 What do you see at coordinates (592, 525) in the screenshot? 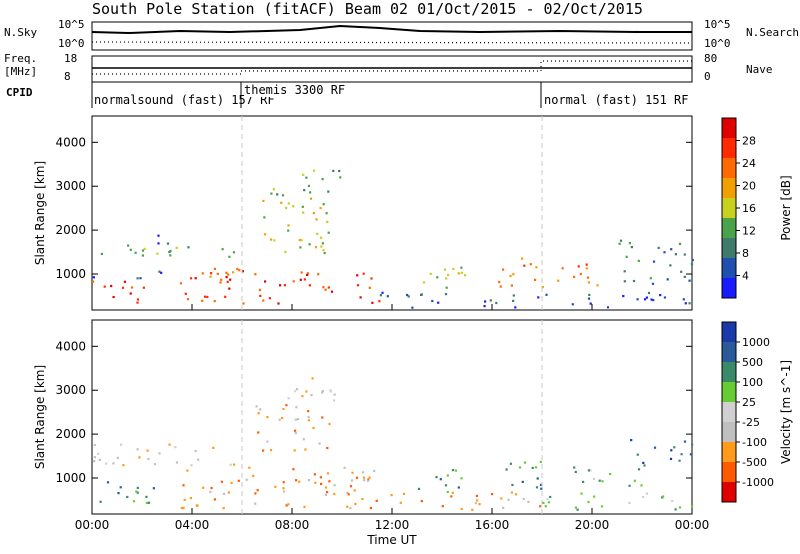
I see `x-tick-label: 20:00` at bounding box center [592, 525].